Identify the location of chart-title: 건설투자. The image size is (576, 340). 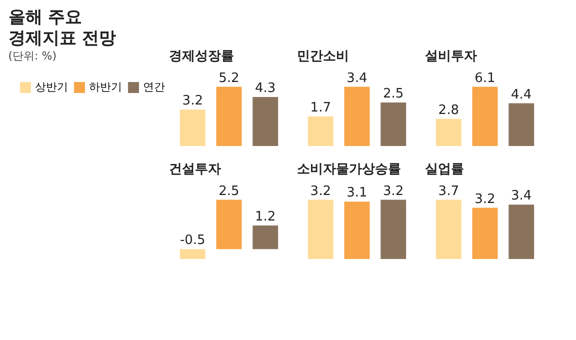
(195, 169).